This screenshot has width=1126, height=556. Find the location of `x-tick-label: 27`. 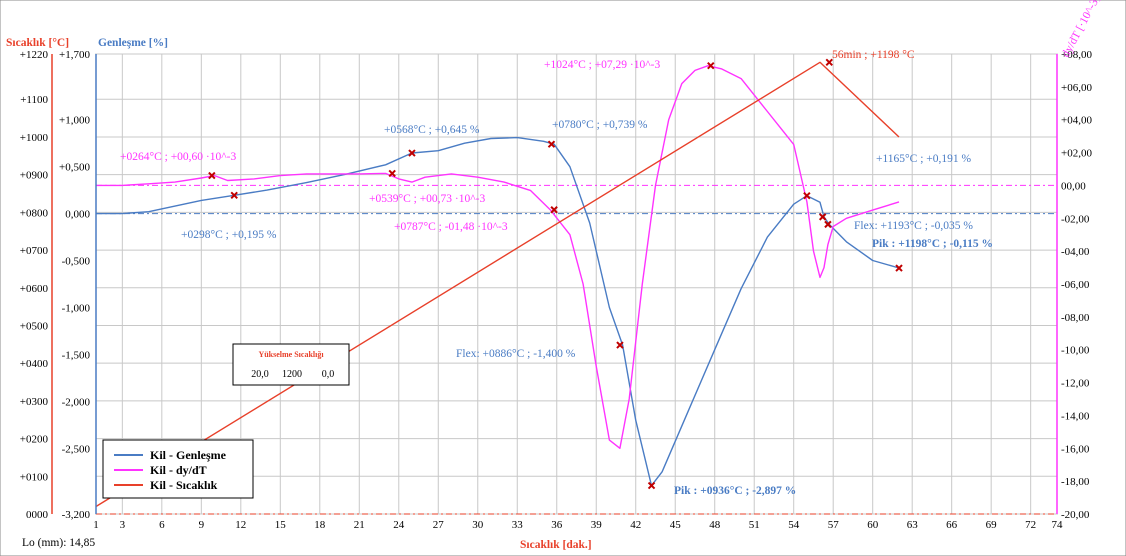

x-tick-label: 27 is located at coordinates (439, 525).